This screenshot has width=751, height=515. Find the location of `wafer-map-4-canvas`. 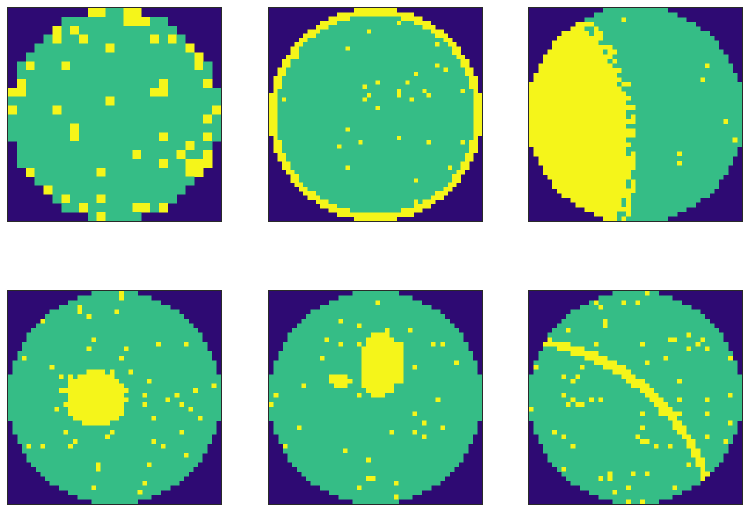

wafer-map-4-canvas is located at coordinates (114, 397).